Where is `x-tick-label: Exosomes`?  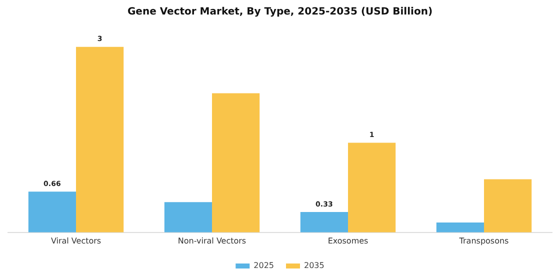 x-tick-label: Exosomes is located at coordinates (348, 241).